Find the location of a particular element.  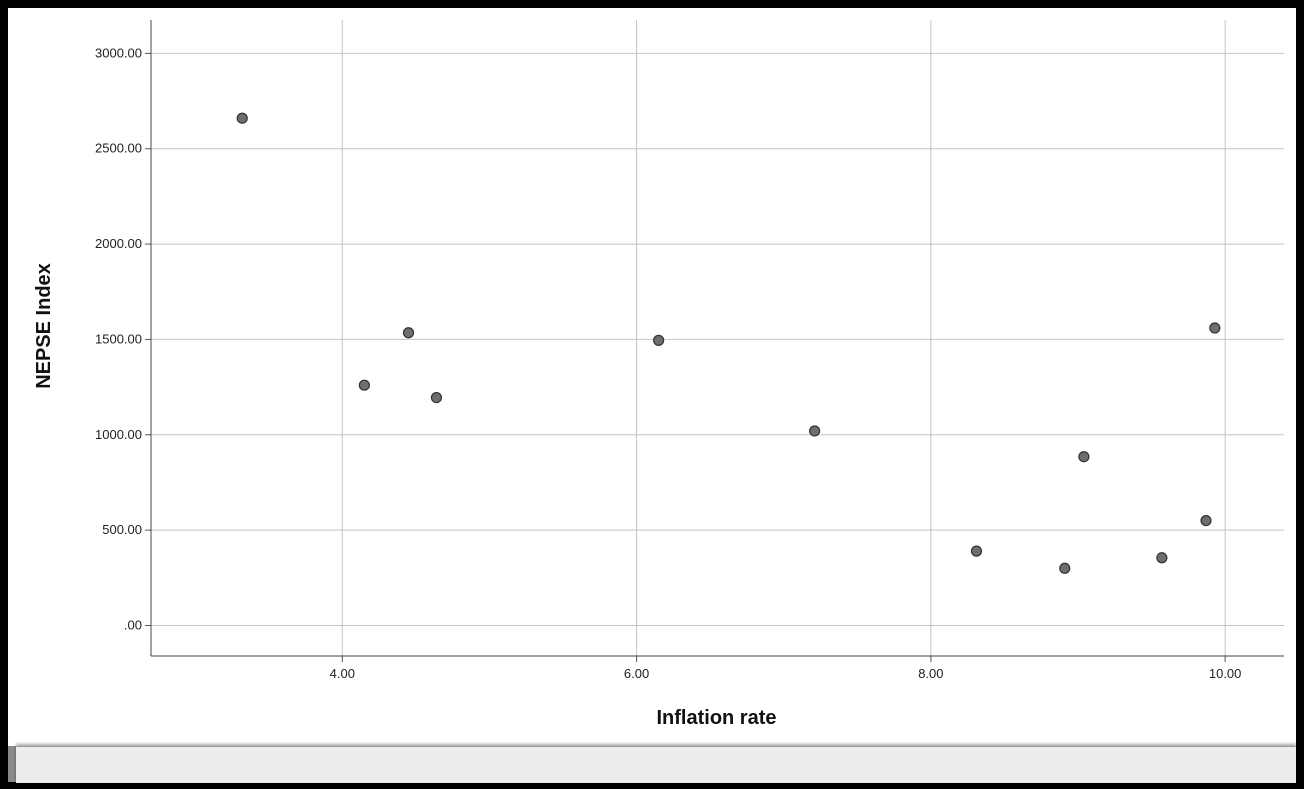

bottom-panel is located at coordinates (656, 764).